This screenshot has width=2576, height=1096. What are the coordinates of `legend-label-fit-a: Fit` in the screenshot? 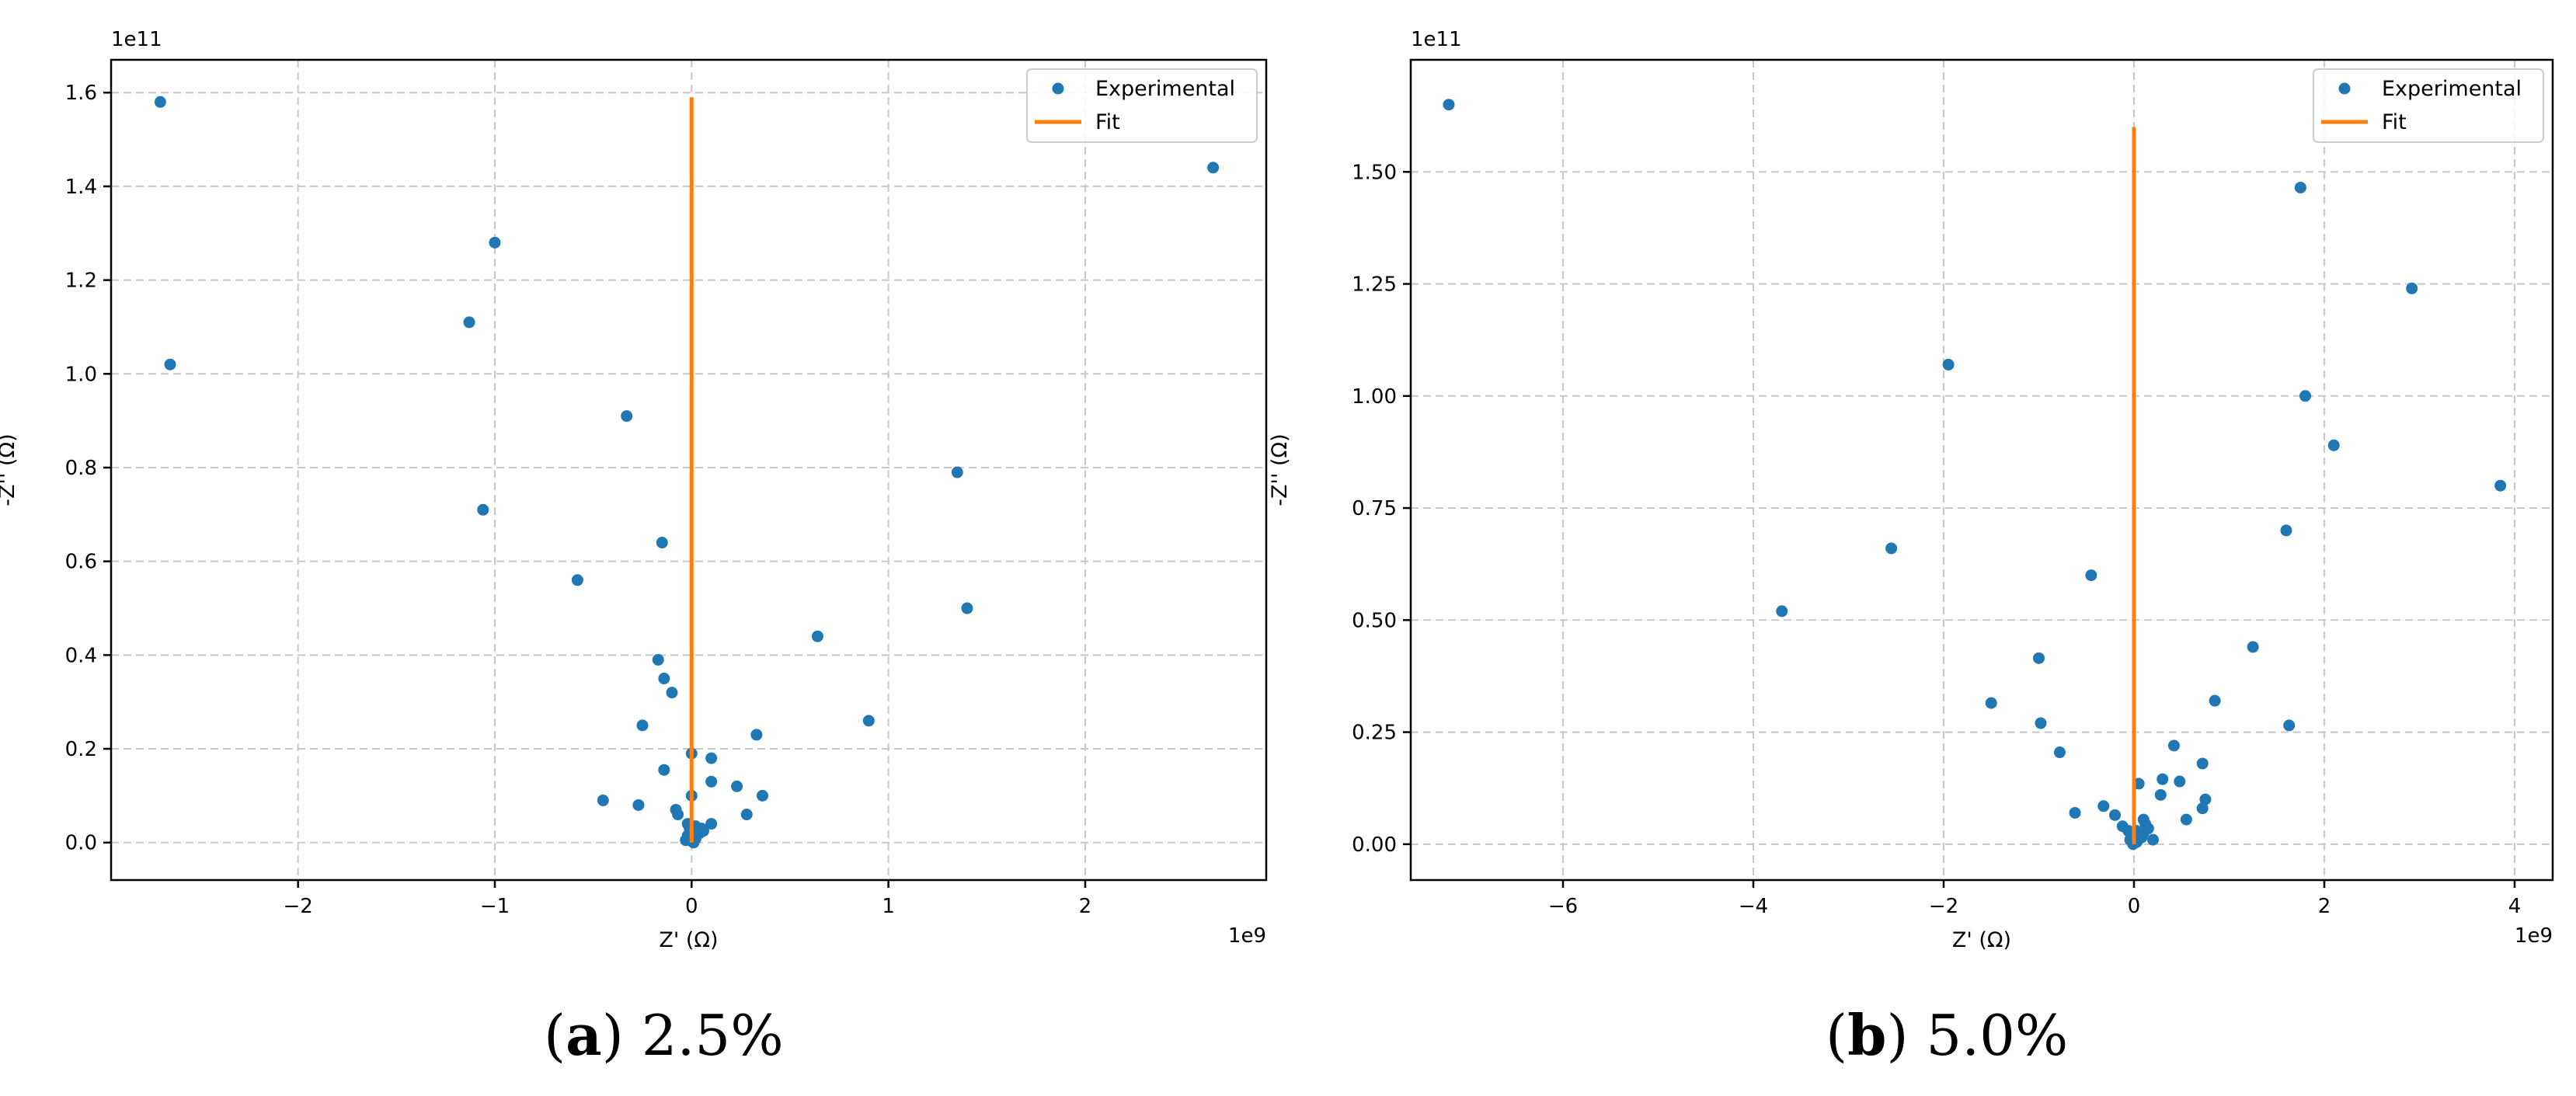 It's located at (1107, 122).